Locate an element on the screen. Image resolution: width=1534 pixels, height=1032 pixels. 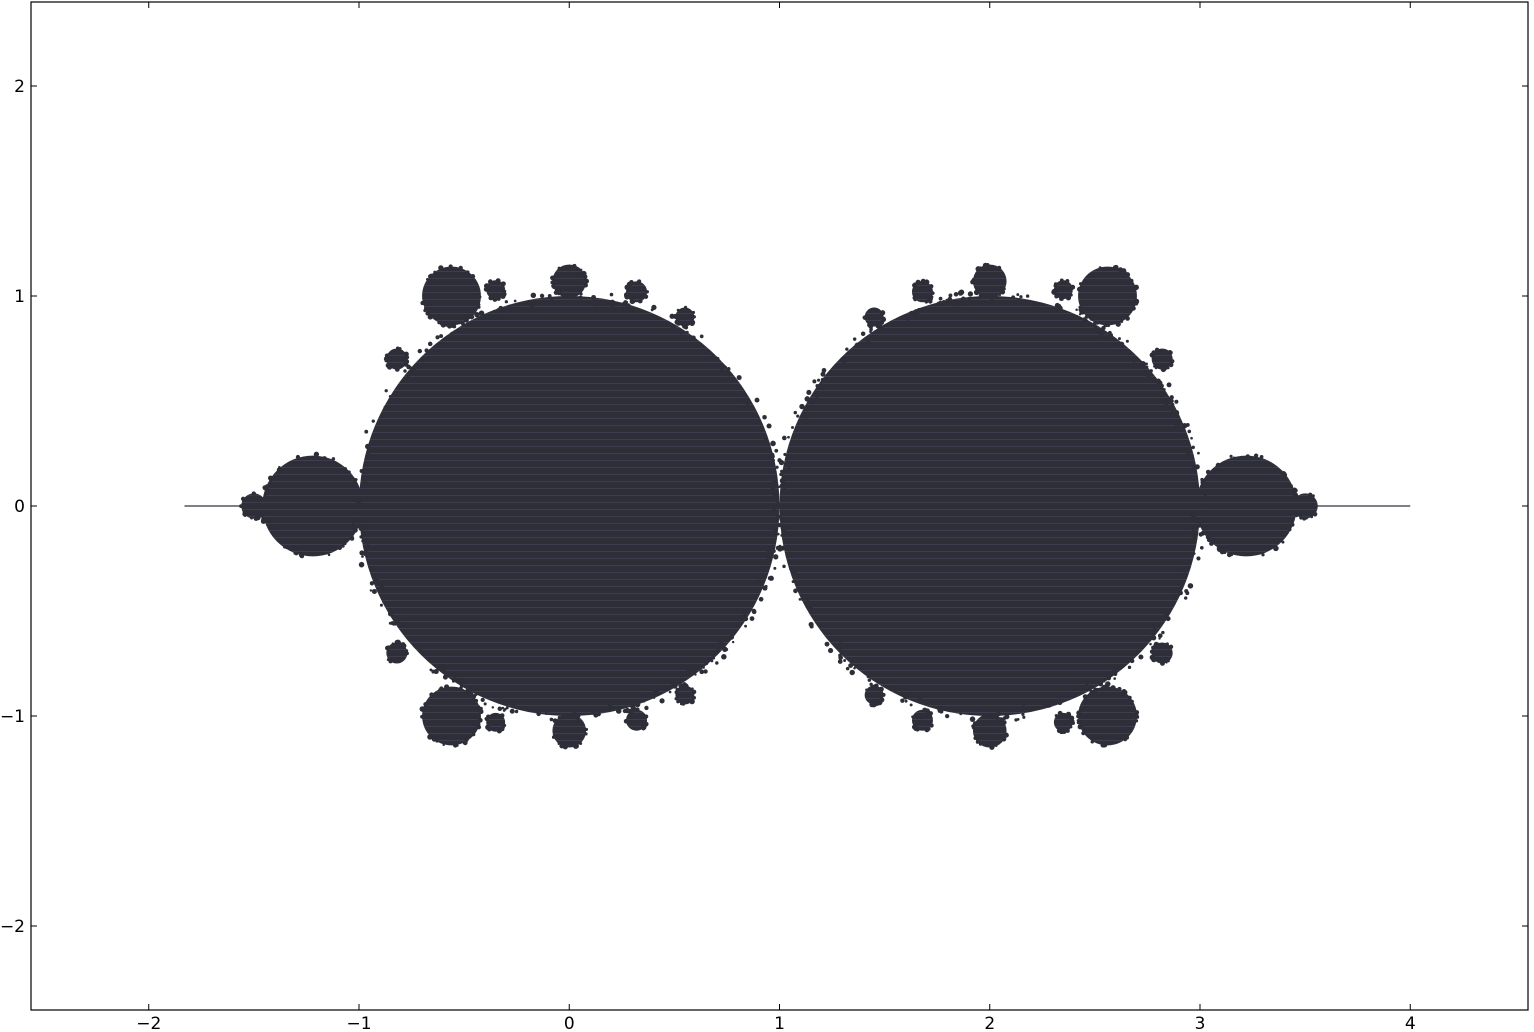
y-tick-label: −2 is located at coordinates (12, 927).